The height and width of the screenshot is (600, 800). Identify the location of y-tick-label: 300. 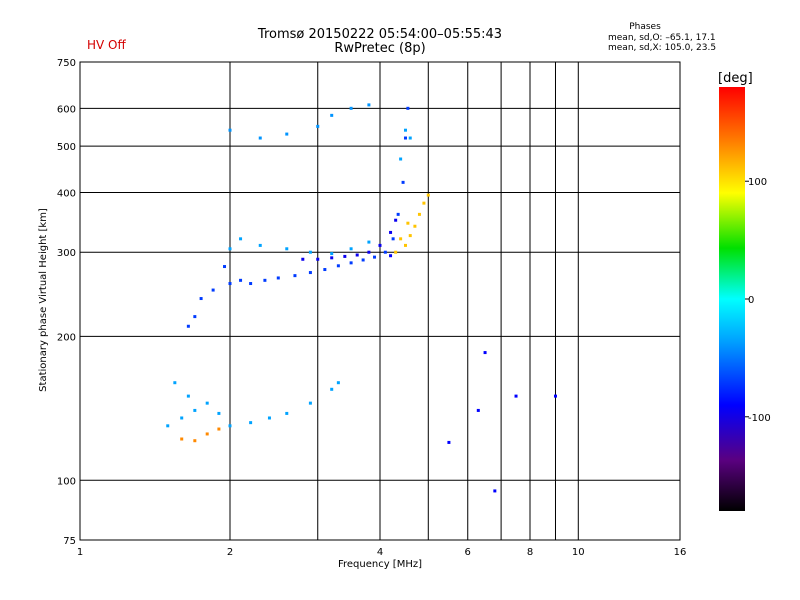
(66, 253).